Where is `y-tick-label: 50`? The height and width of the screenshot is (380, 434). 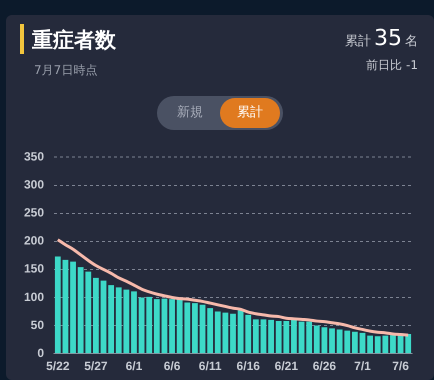
y-tick-label: 50 is located at coordinates (37, 325).